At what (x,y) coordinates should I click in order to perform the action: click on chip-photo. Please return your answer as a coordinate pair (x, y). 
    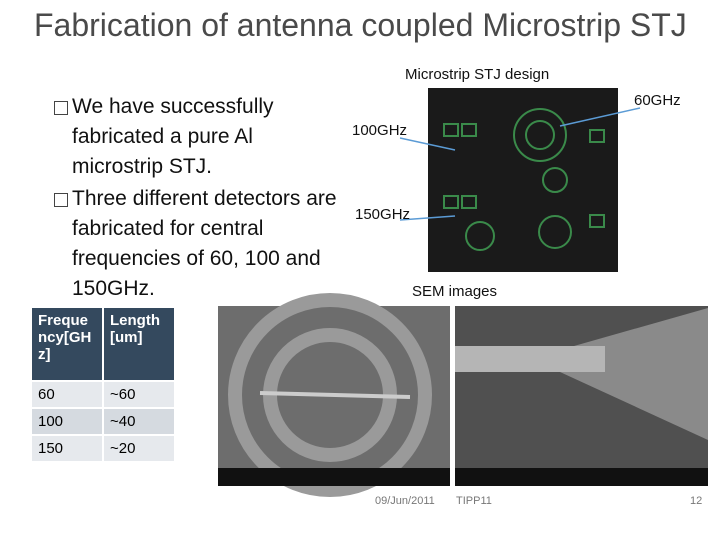
    Looking at the image, I should click on (523, 180).